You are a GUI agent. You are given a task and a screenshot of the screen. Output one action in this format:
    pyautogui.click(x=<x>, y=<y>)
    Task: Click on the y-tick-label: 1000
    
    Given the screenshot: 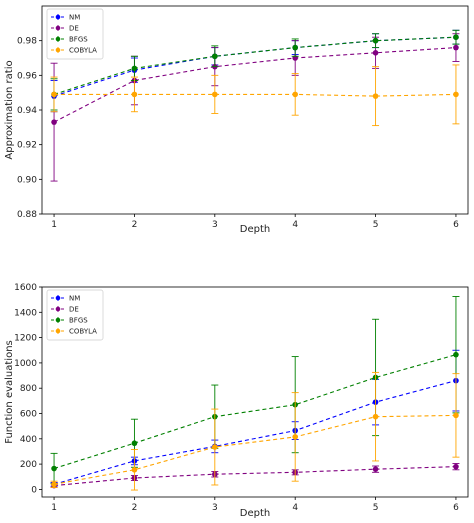 What is the action you would take?
    pyautogui.click(x=25, y=364)
    